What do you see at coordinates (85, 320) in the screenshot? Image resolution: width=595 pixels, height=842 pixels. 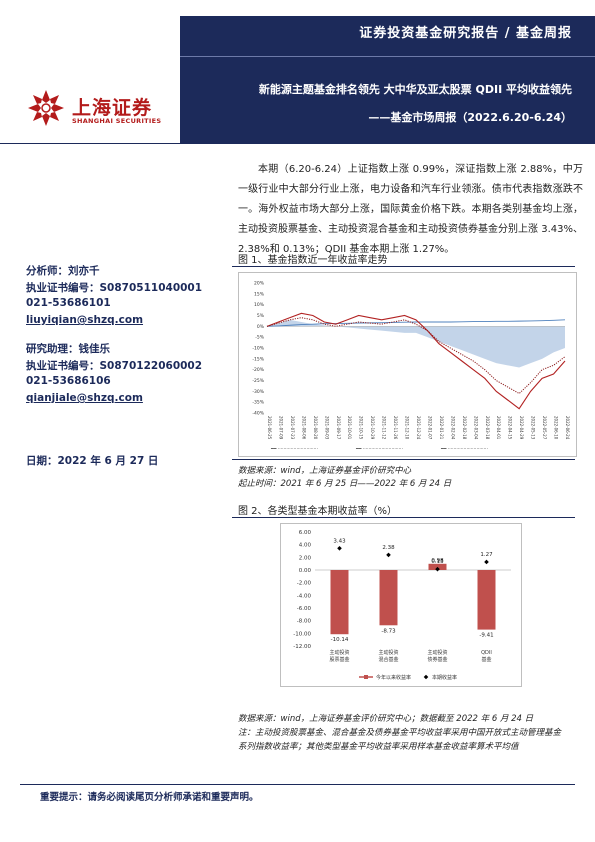 I see `analyst-email-link: liuyiqian@shzq.com` at bounding box center [85, 320].